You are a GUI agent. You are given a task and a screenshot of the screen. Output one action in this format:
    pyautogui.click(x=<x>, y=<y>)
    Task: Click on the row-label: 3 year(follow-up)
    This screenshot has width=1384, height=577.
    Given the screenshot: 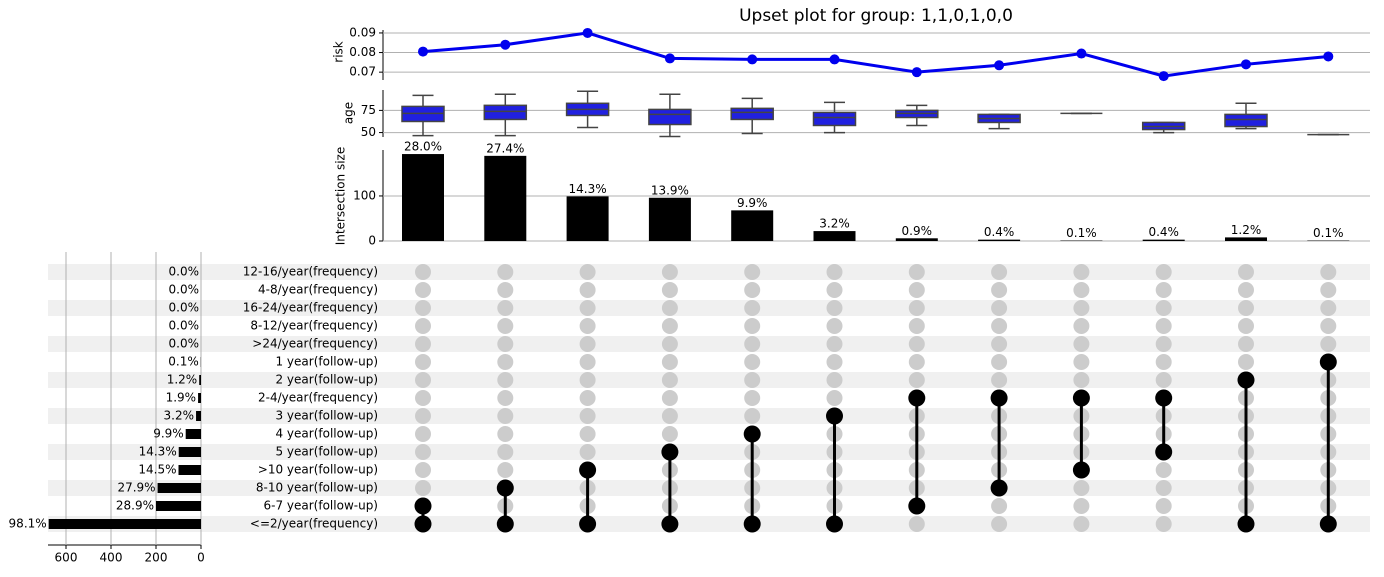 What is the action you would take?
    pyautogui.click(x=326, y=416)
    